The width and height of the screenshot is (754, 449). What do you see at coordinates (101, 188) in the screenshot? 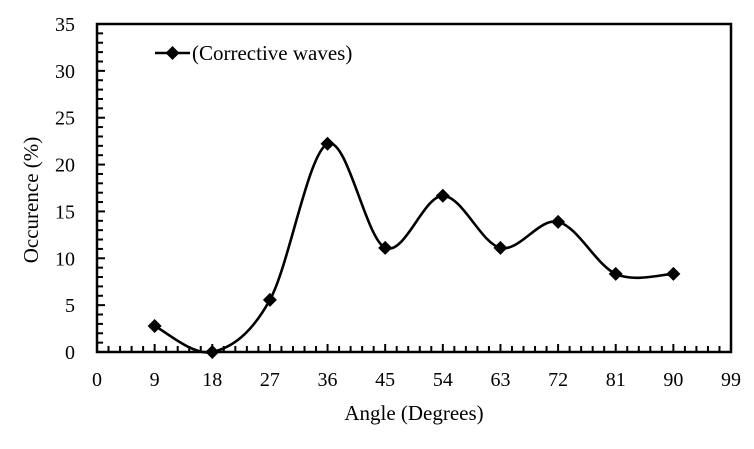
I see `y-axis-ticks` at bounding box center [101, 188].